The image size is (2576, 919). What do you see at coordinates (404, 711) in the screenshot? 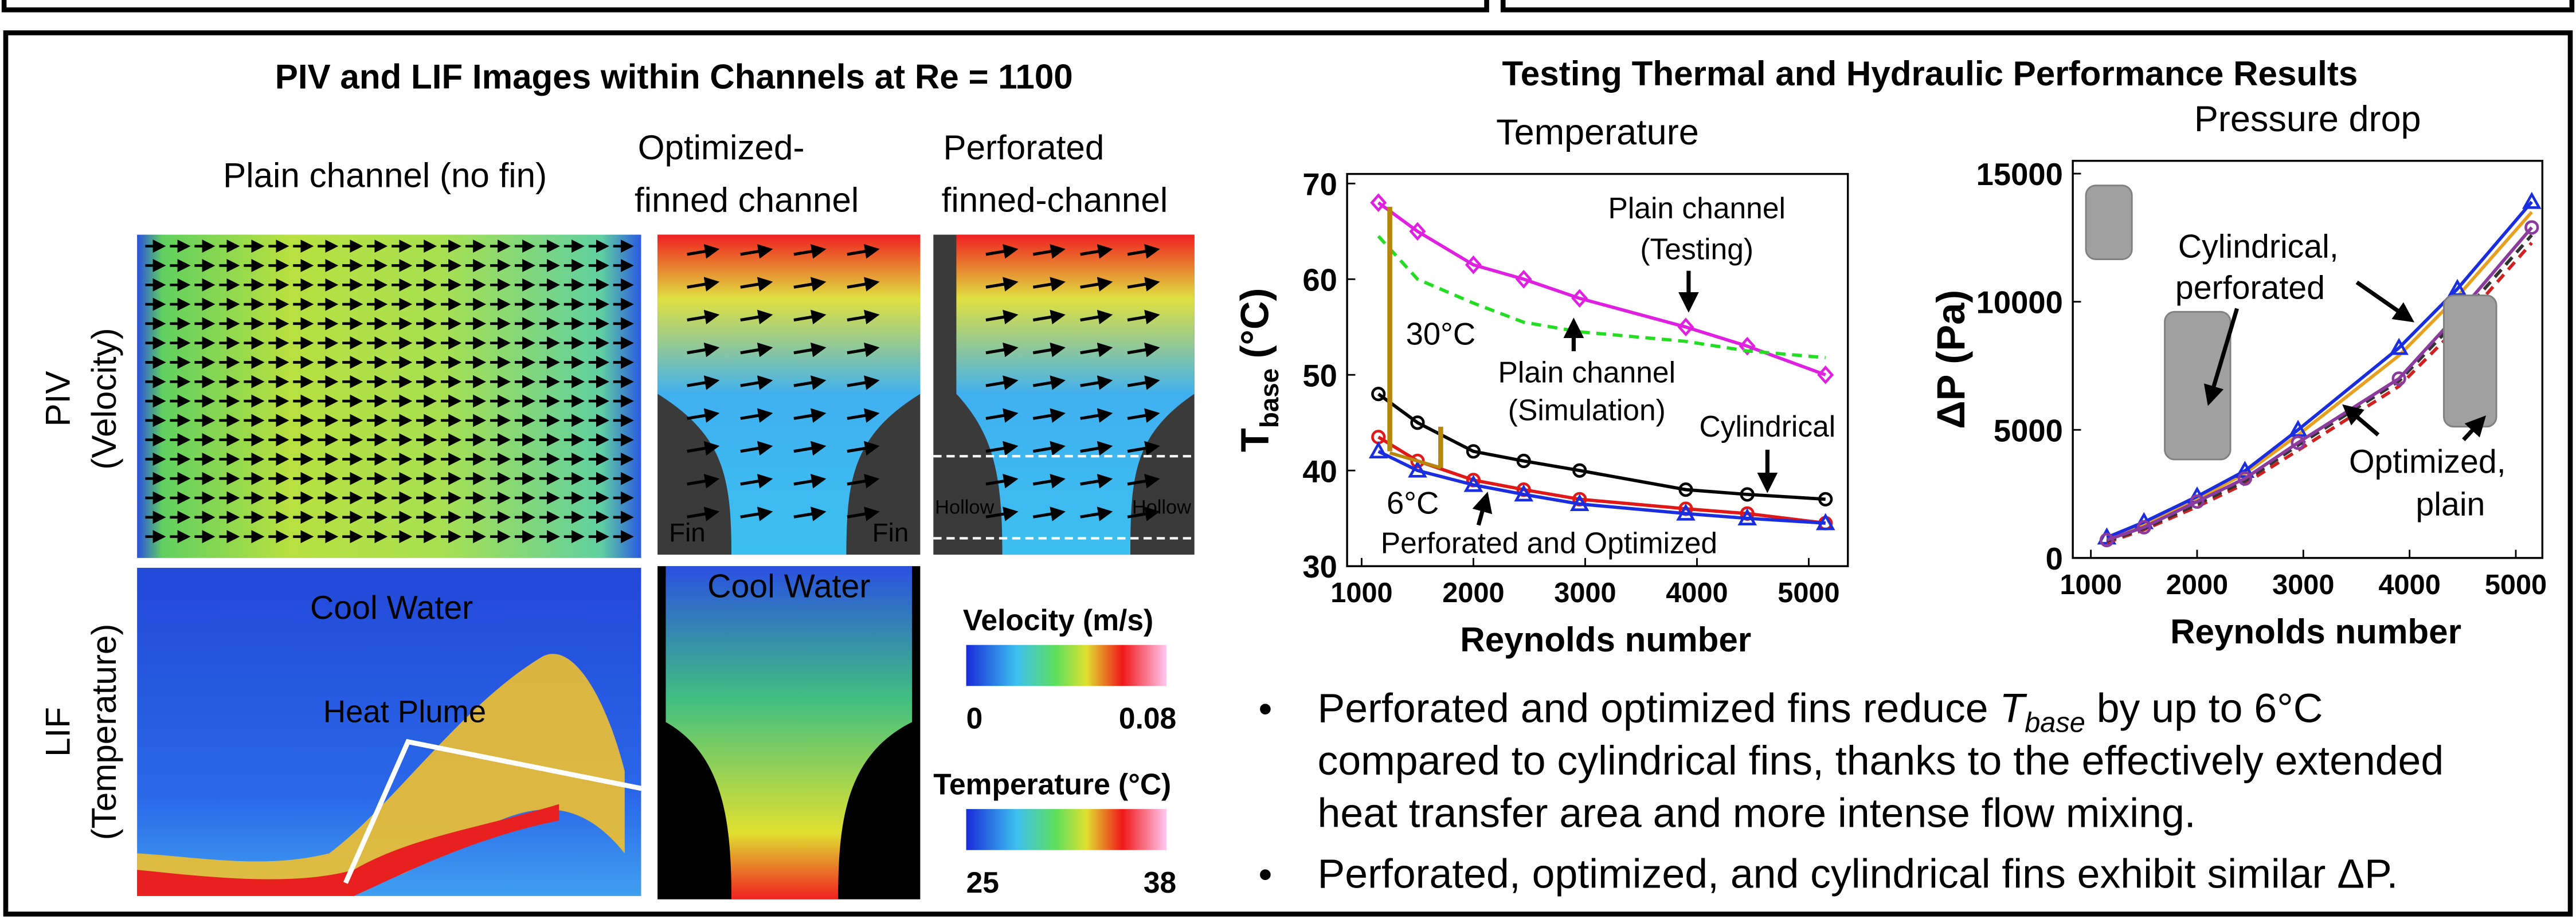
I see `label: Heat Plume` at bounding box center [404, 711].